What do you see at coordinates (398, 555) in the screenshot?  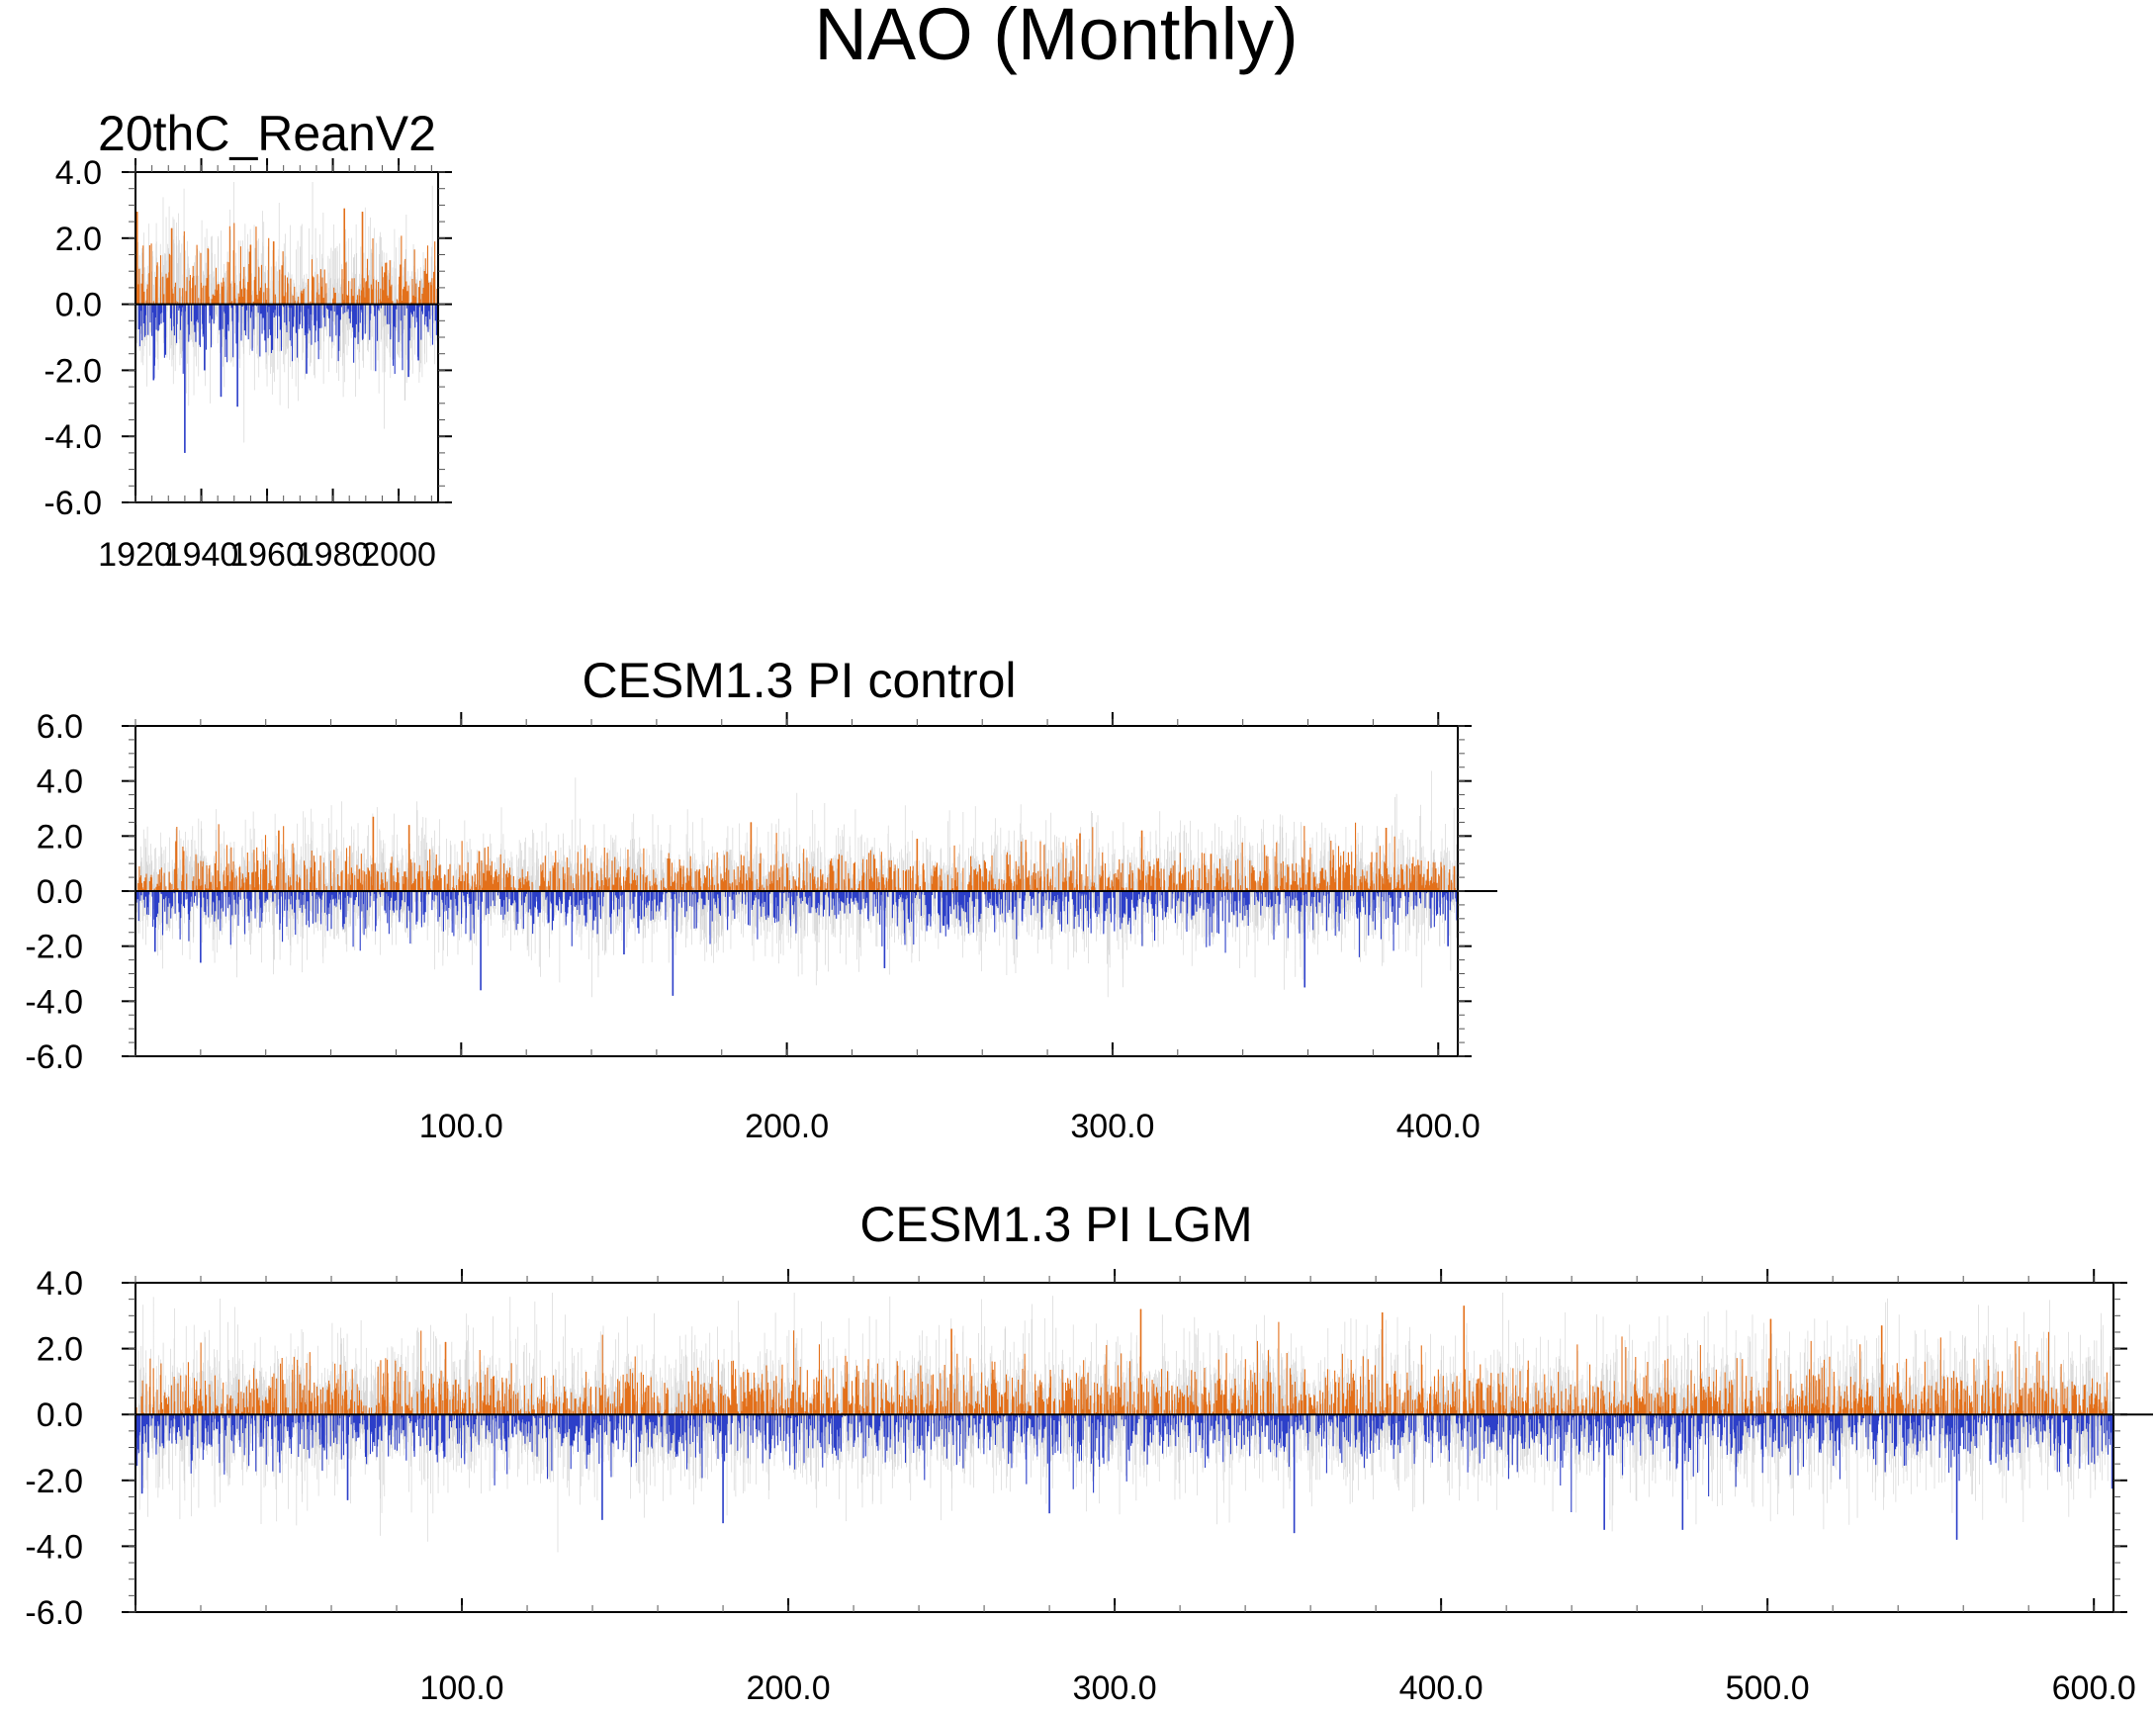 I see `x-tick-label: 2000` at bounding box center [398, 555].